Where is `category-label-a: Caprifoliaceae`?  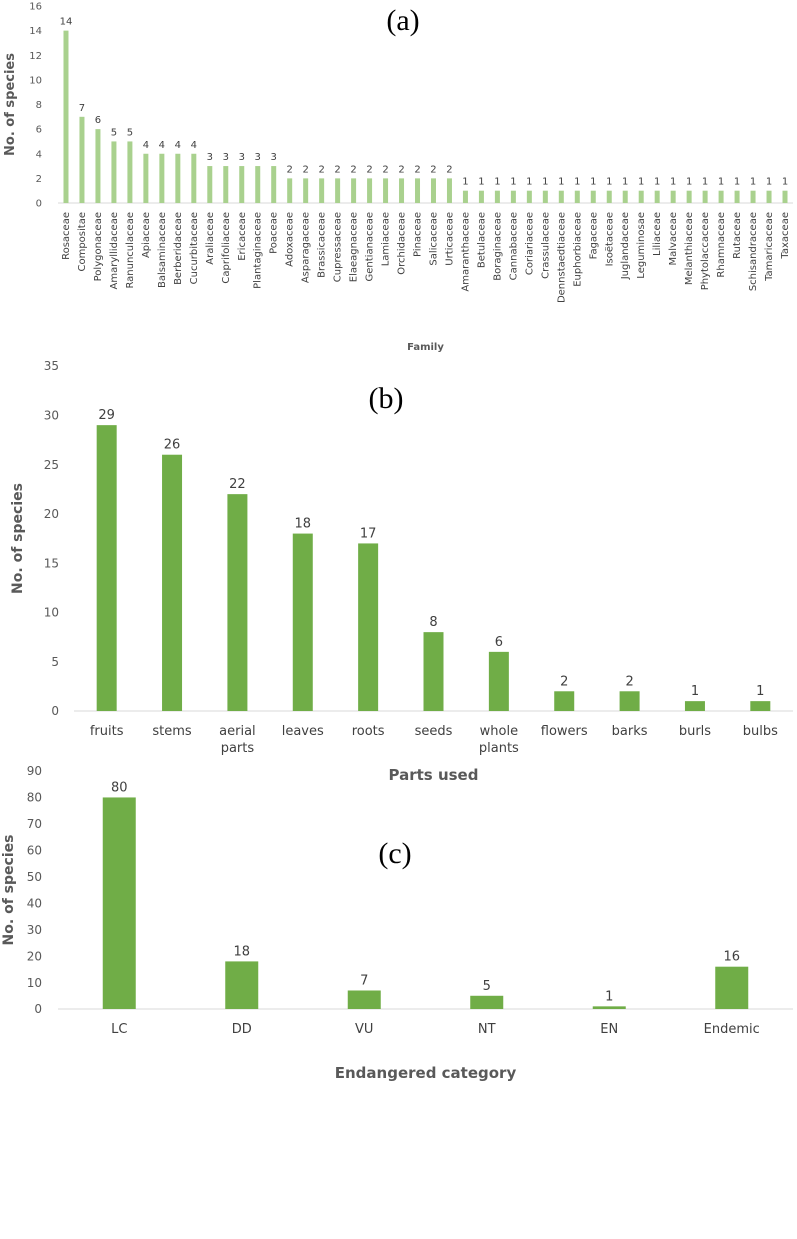
category-label-a: Caprifoliaceae is located at coordinates (226, 248).